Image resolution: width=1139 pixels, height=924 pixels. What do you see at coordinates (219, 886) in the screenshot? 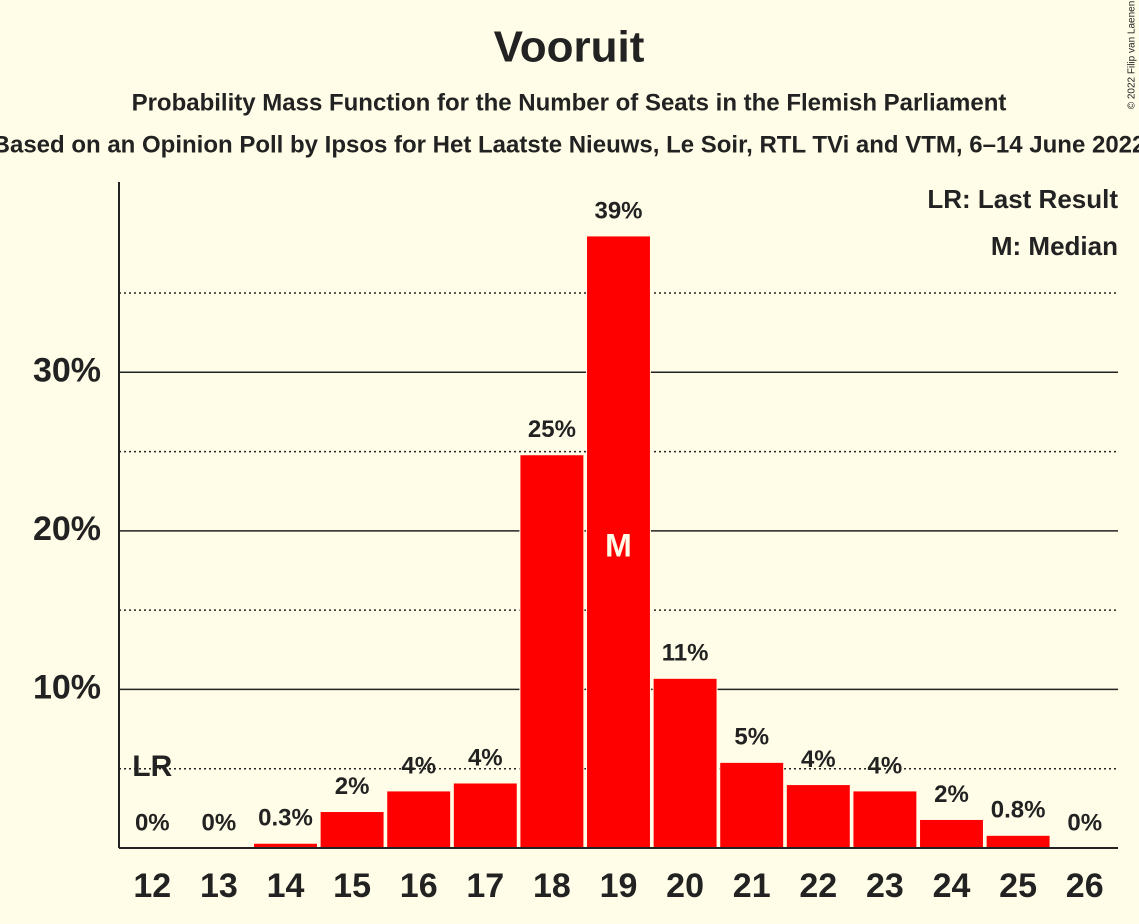
I see `x-tick-label: 13` at bounding box center [219, 886].